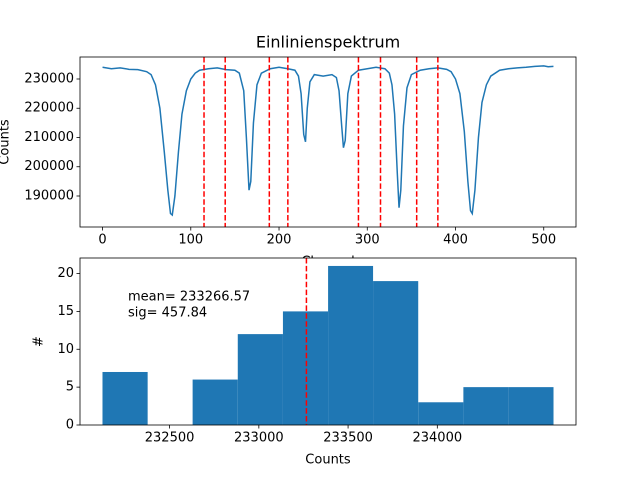 This screenshot has width=640, height=478. I want to click on y-tick-label: 0, so click(70, 425).